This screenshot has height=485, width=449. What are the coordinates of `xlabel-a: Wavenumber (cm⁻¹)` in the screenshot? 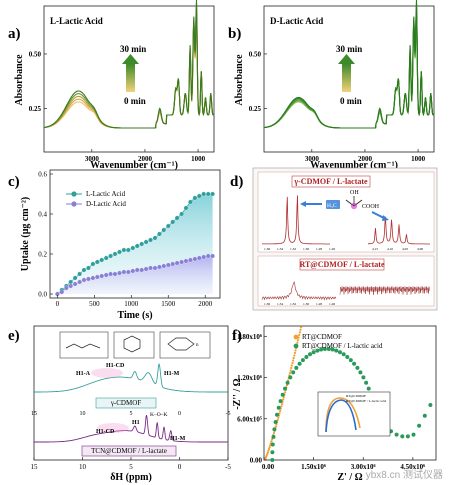 It's located at (134, 165).